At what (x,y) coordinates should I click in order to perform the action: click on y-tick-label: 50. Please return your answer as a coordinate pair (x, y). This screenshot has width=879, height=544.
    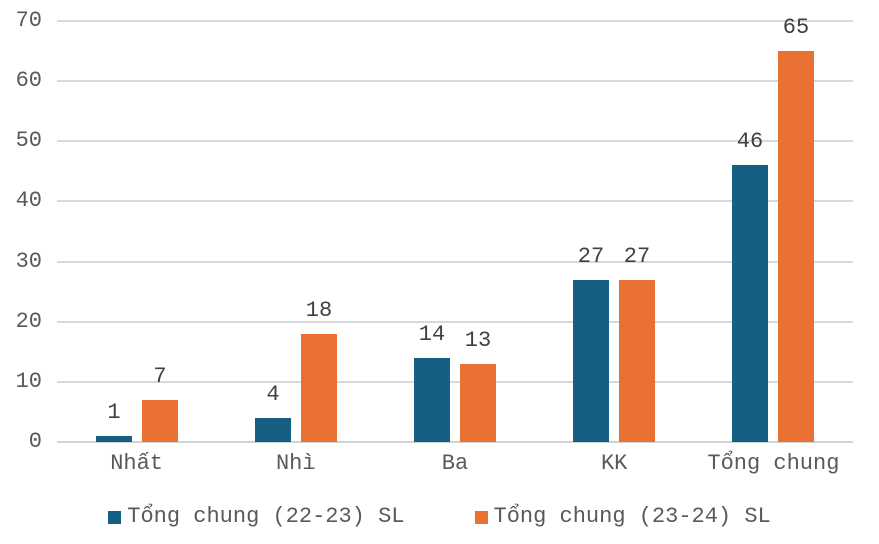
    Looking at the image, I should click on (28, 140).